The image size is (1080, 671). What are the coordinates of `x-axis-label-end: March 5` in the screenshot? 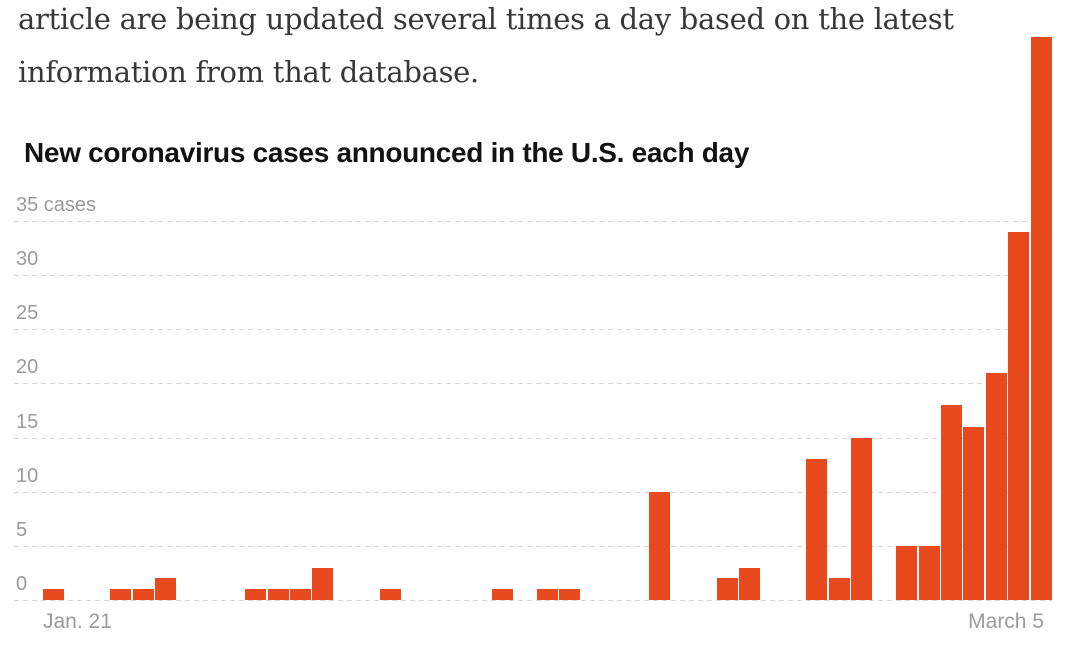 It's located at (1006, 621).